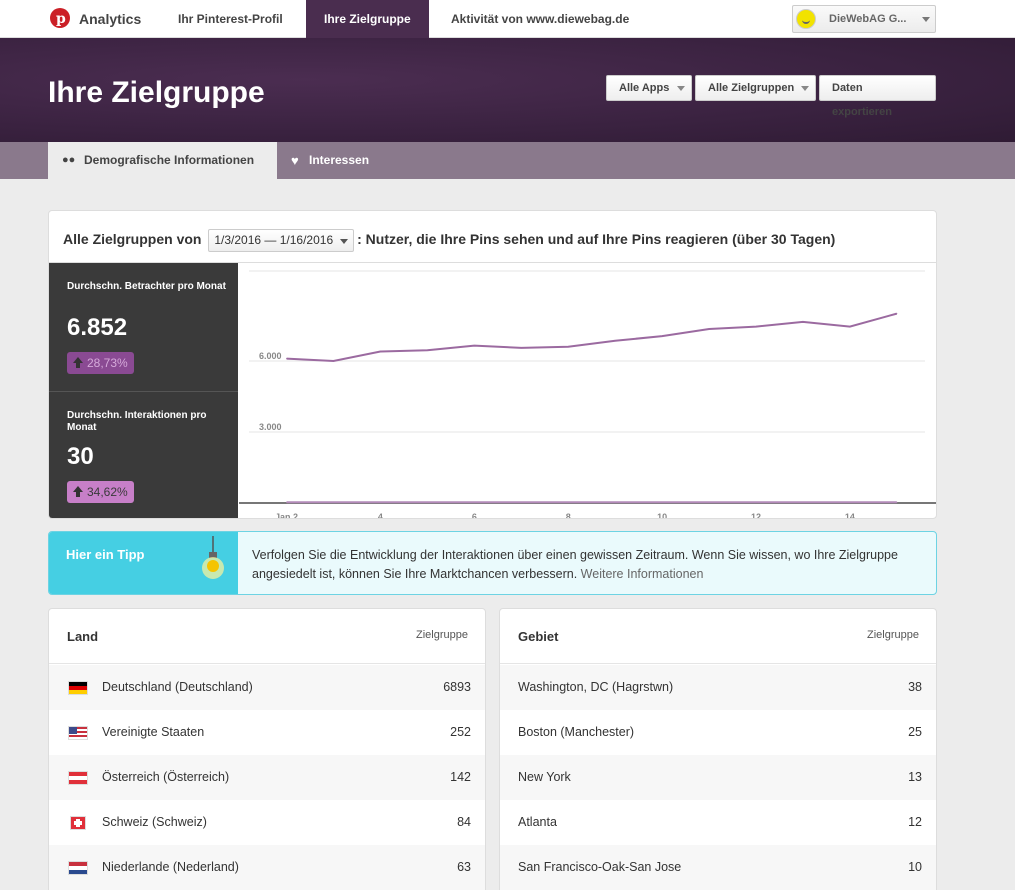 The height and width of the screenshot is (890, 1015). What do you see at coordinates (538, 636) in the screenshot?
I see `column-header-region: Gebiet` at bounding box center [538, 636].